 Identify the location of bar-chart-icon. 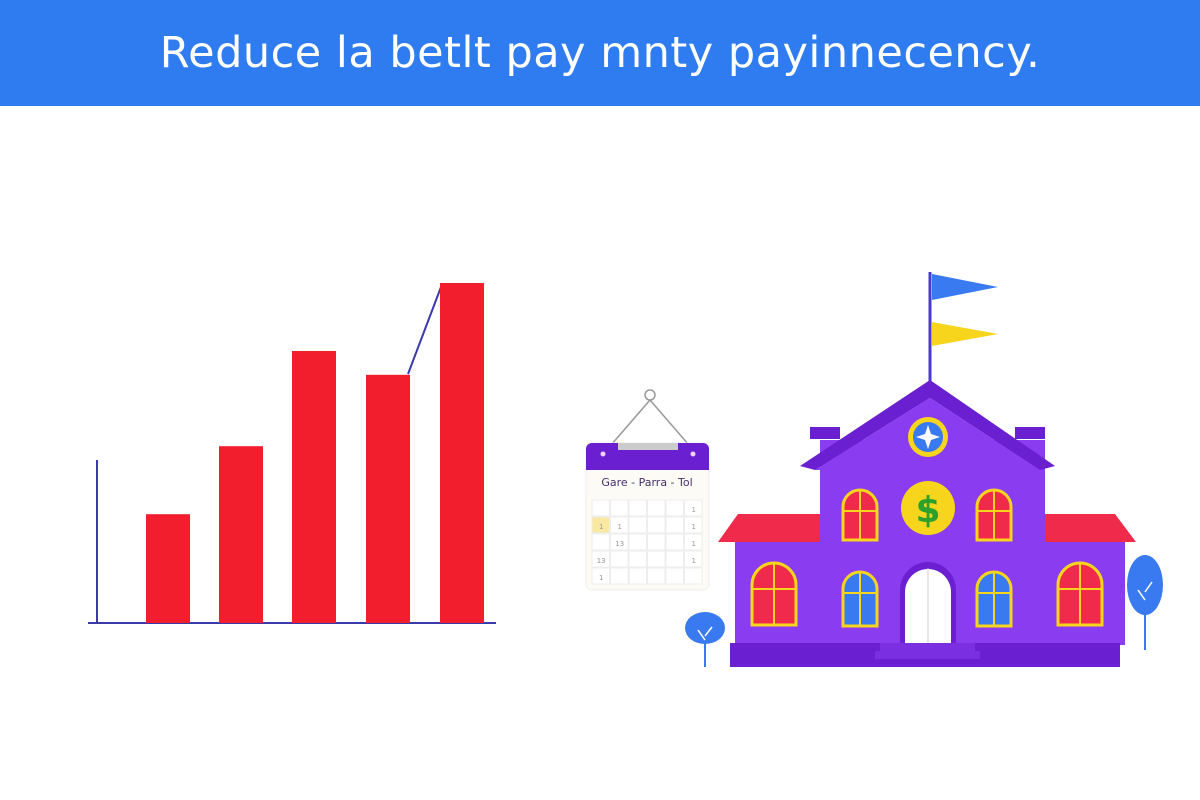
(292, 453).